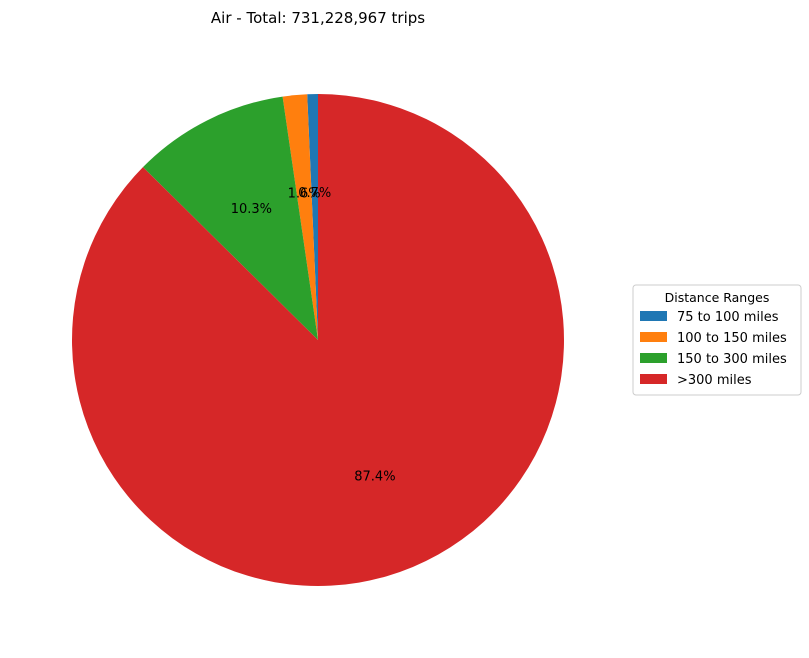  What do you see at coordinates (732, 338) in the screenshot?
I see `legend-label-2: 100 to 150 miles` at bounding box center [732, 338].